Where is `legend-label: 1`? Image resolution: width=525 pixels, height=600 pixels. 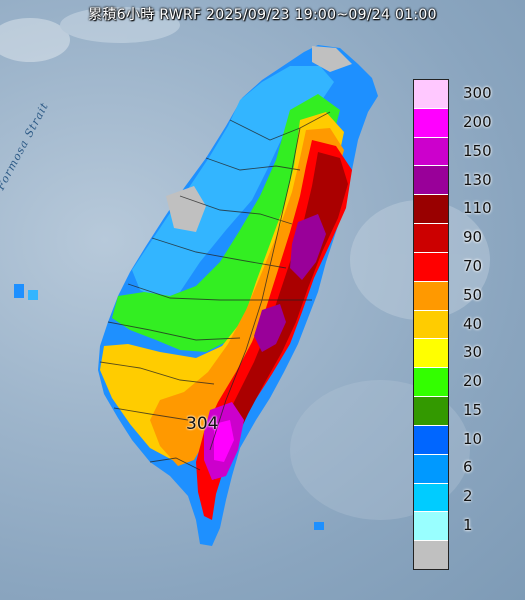 legend-label: 1 is located at coordinates (468, 524).